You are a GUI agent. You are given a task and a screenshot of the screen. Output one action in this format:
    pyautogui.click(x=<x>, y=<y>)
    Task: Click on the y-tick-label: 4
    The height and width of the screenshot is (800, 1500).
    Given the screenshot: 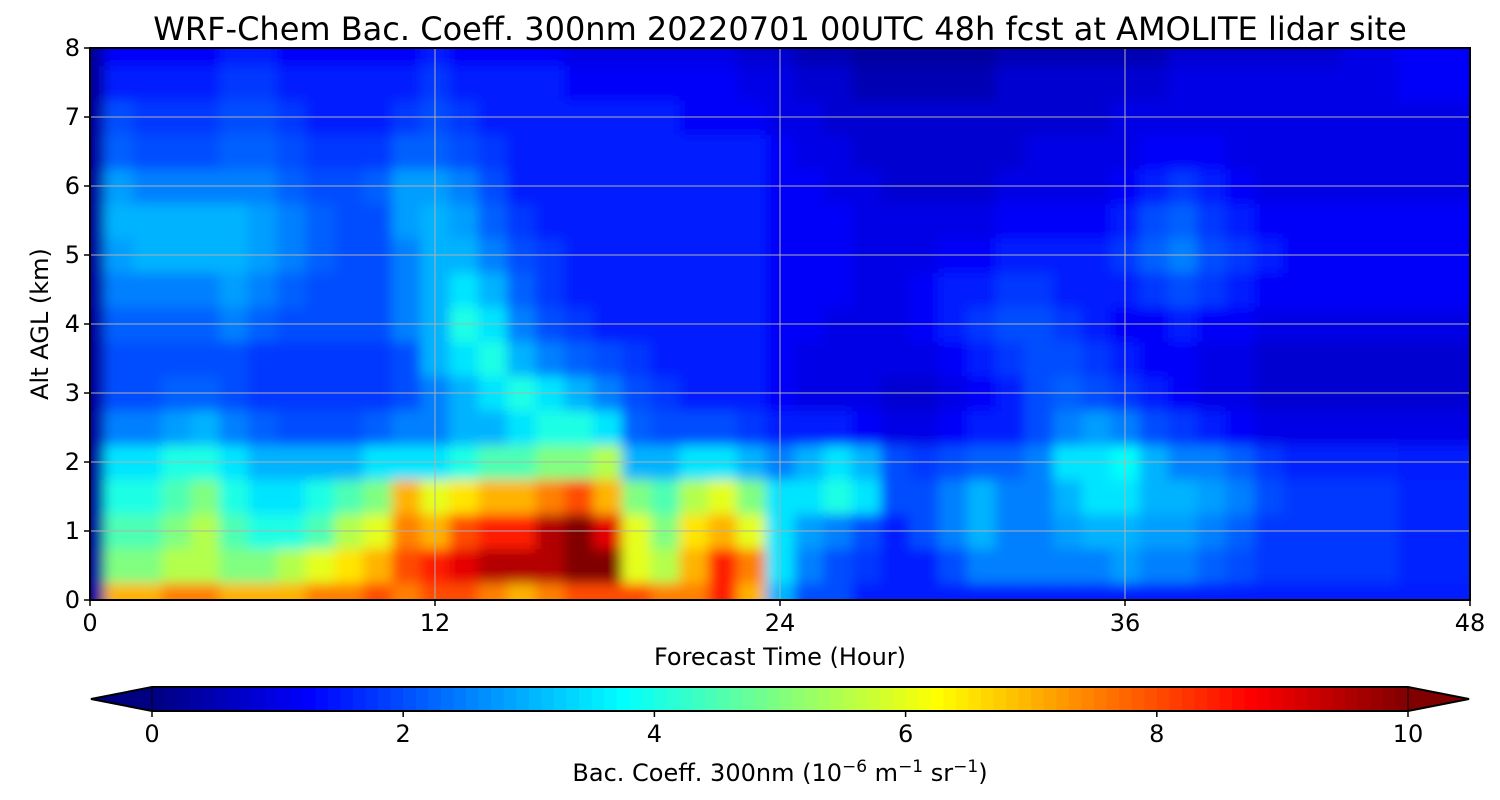 What is the action you would take?
    pyautogui.click(x=72, y=324)
    